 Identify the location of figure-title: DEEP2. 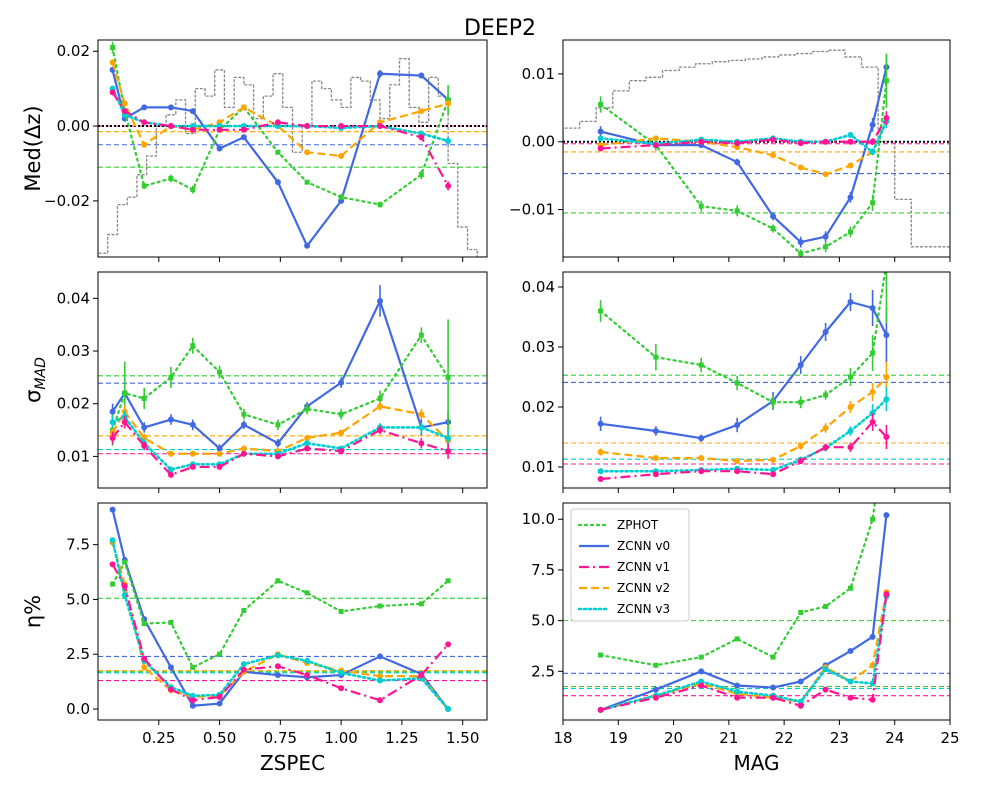
(500, 28).